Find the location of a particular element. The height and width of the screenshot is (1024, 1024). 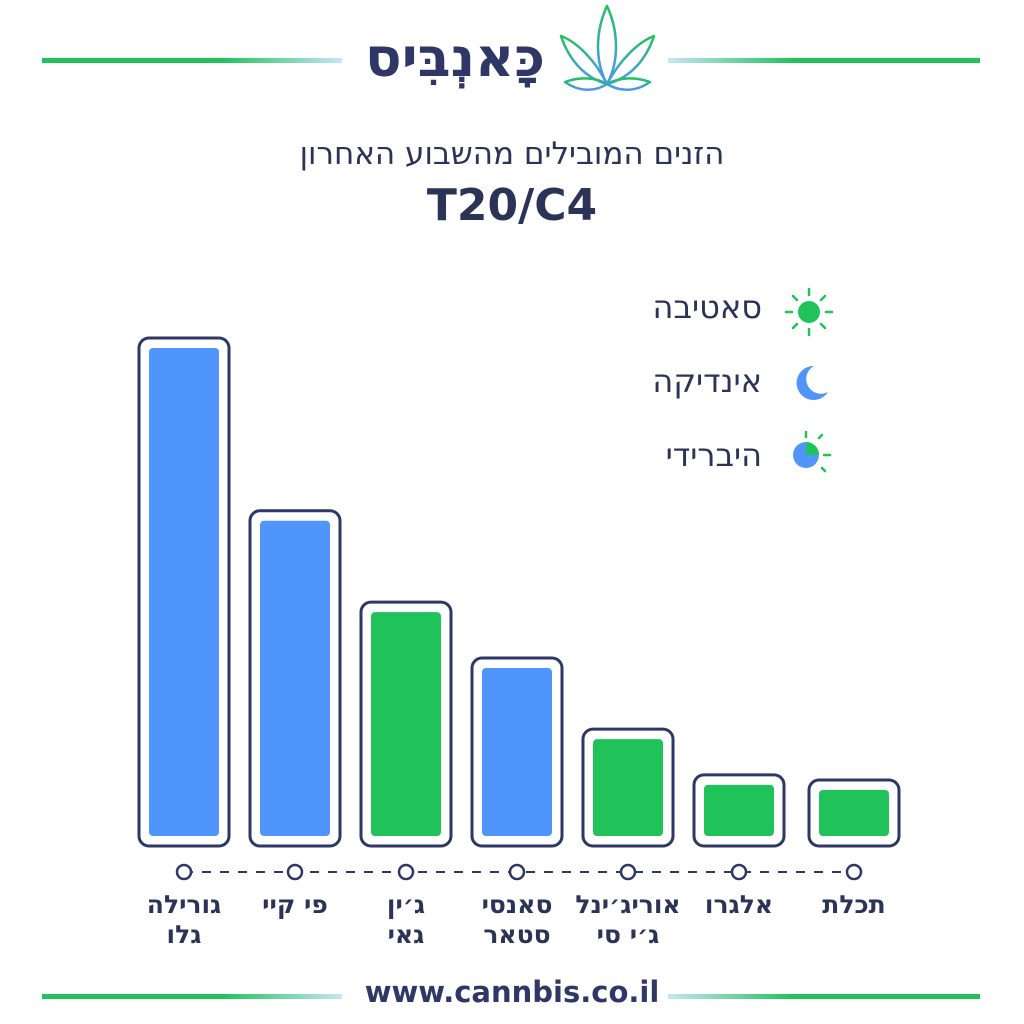

category-label-1: פי קיי is located at coordinates (295, 904).